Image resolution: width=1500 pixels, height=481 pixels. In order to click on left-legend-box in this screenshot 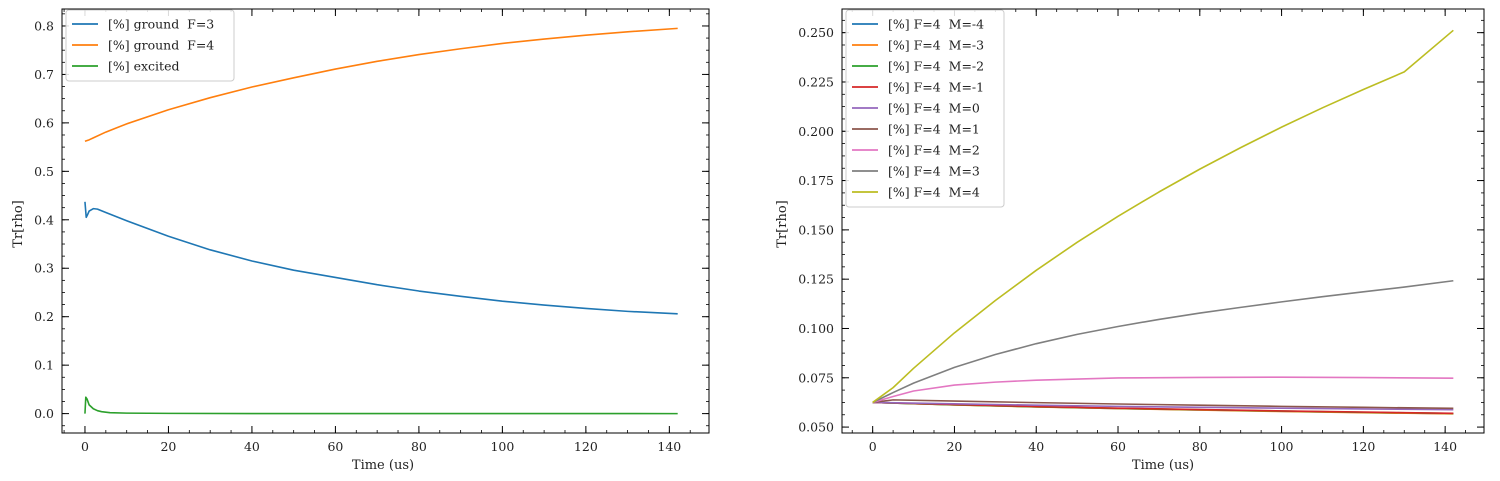, I will do `click(150, 45)`.